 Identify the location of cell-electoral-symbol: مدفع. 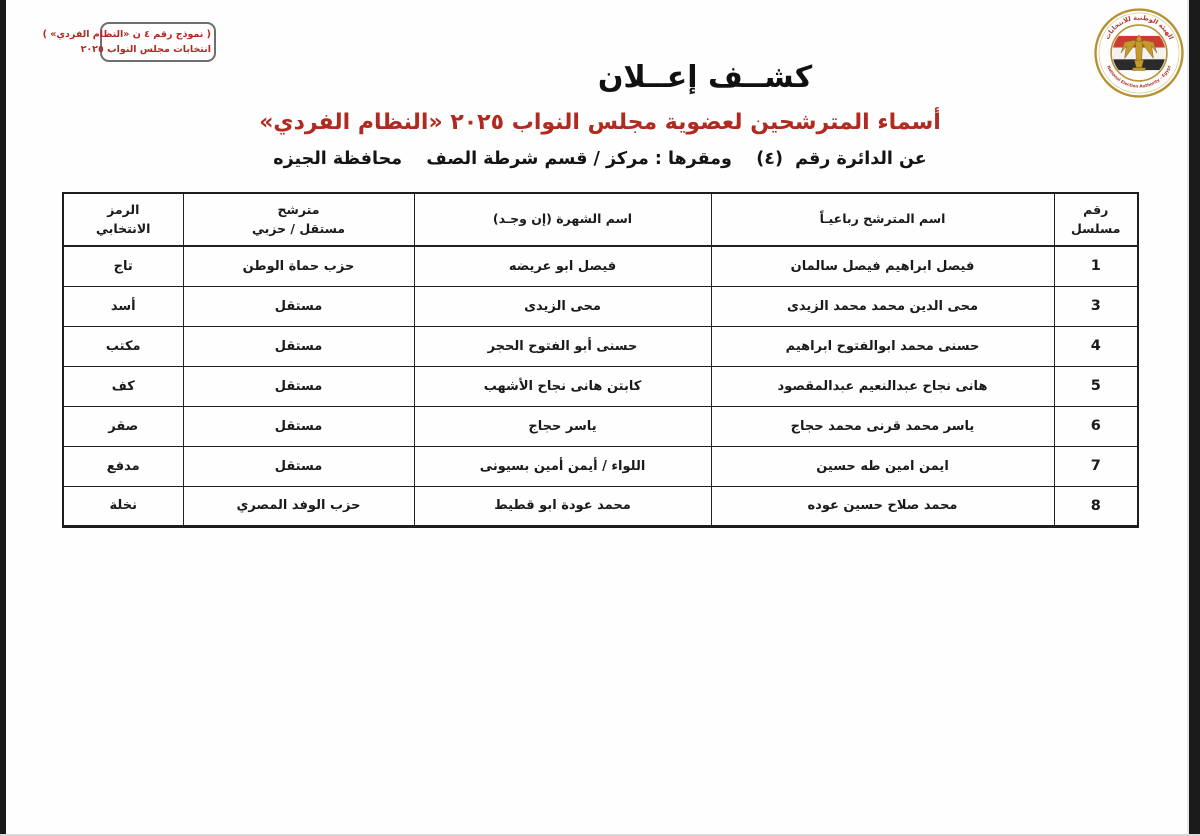
(123, 466).